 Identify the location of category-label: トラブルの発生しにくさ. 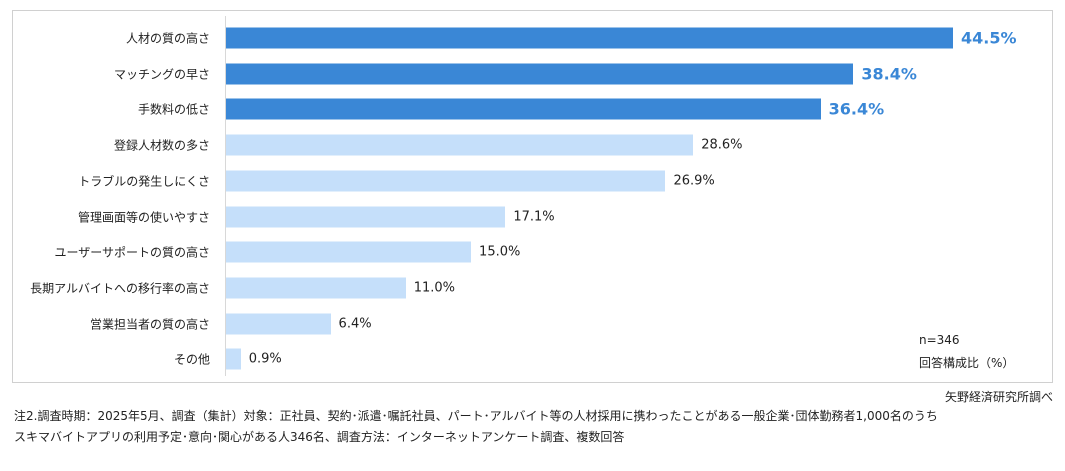
(144, 181).